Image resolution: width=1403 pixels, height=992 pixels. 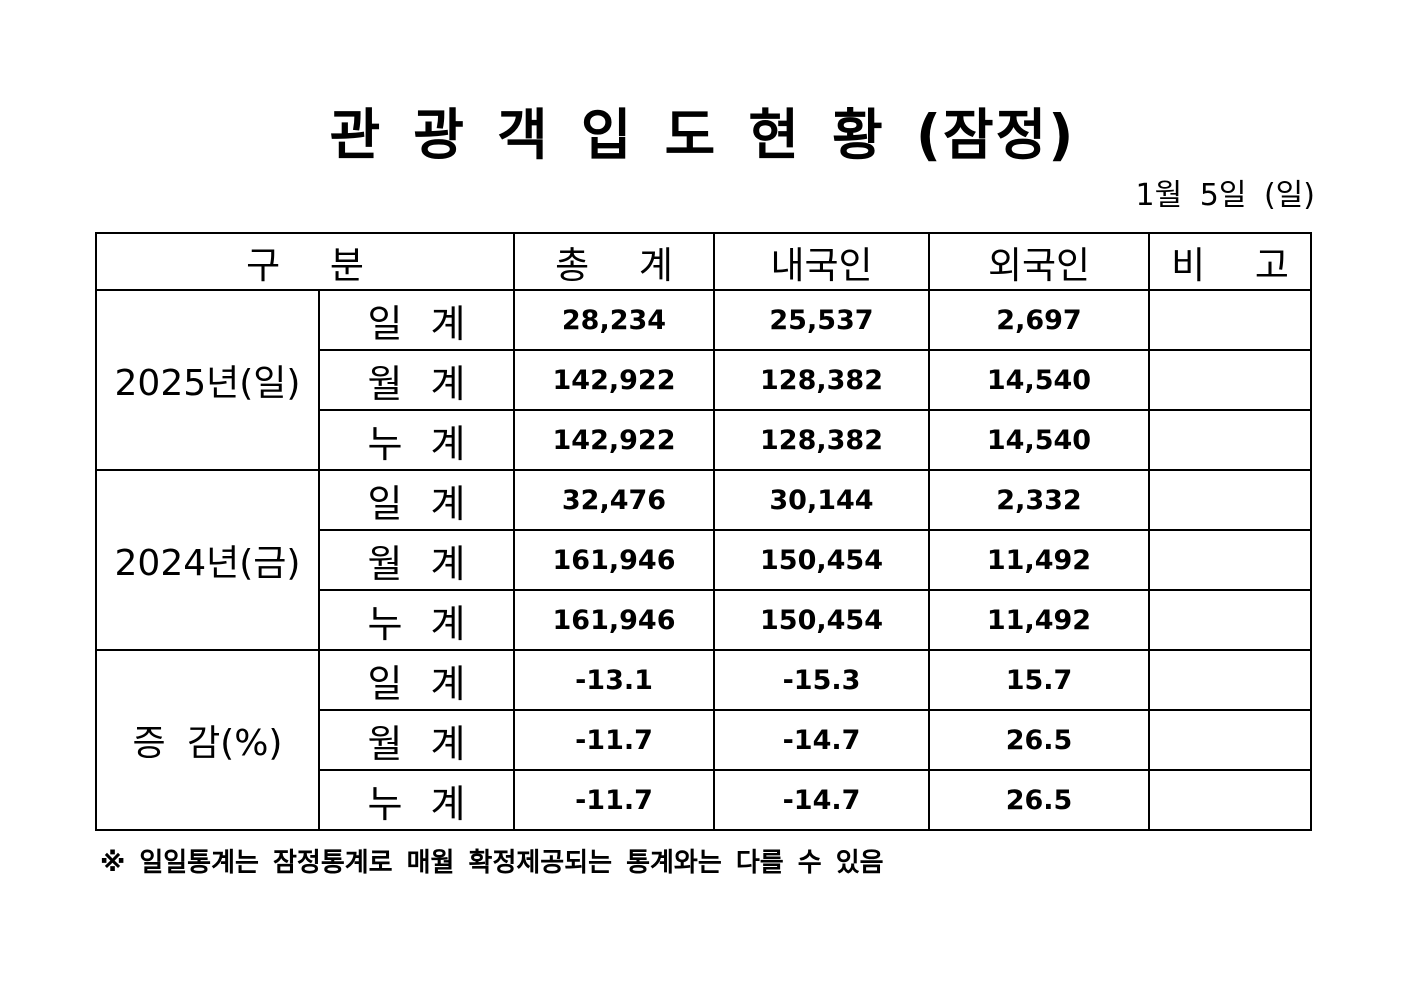 What do you see at coordinates (1225, 195) in the screenshot?
I see `date-label: 1월 5일 (일)` at bounding box center [1225, 195].